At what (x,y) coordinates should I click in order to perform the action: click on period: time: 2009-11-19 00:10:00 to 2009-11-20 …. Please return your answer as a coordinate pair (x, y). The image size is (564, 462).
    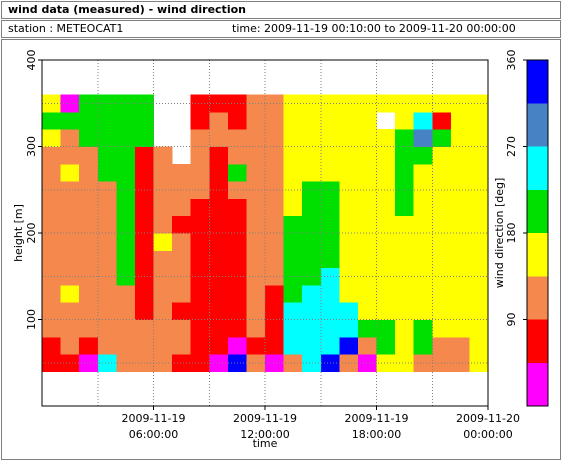
    Looking at the image, I should click on (374, 28).